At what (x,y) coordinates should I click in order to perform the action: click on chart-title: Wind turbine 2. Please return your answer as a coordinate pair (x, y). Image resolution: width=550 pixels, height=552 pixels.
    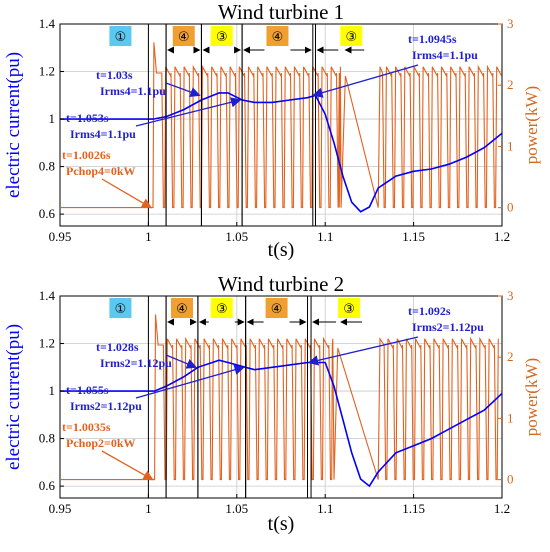
    Looking at the image, I should click on (281, 284).